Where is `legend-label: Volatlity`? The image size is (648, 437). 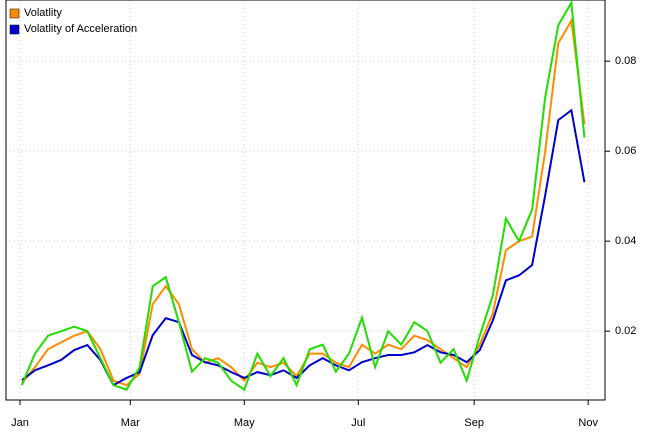 legend-label: Volatlity is located at coordinates (43, 13).